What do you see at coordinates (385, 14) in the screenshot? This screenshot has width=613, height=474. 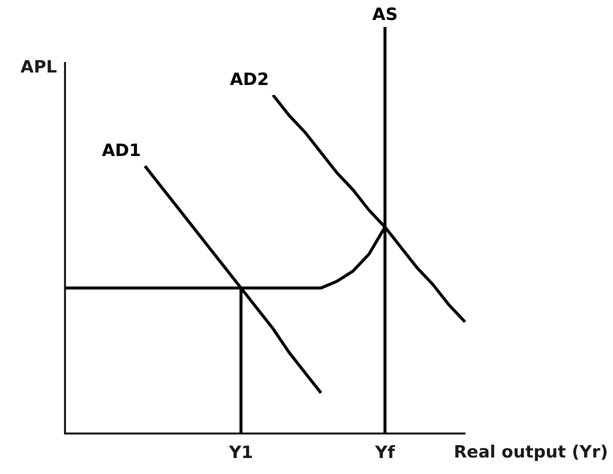 I see `ref-line-label: AS` at bounding box center [385, 14].